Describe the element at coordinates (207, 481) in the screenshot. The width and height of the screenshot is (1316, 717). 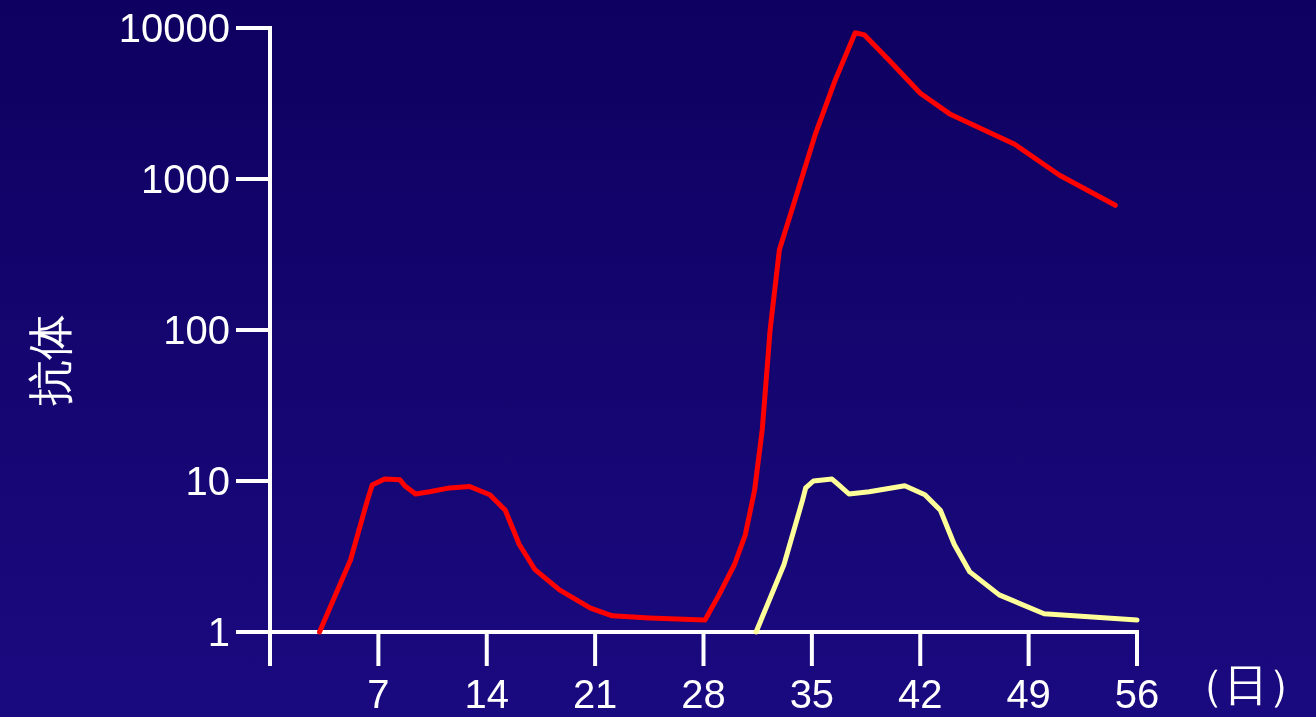
I see `y-tick-label: 10` at that location.